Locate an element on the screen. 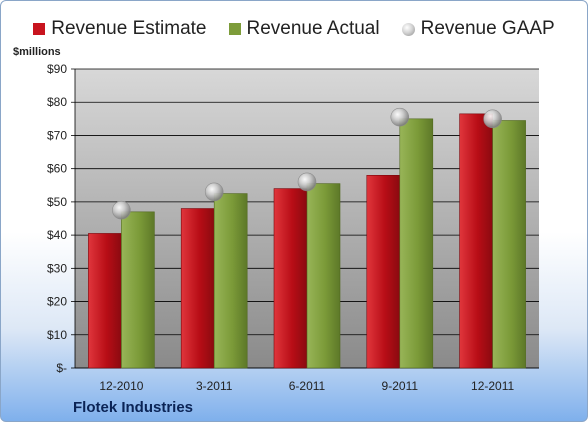 The height and width of the screenshot is (422, 588). x-tick-label-12-2011: 12-2011 is located at coordinates (492, 386).